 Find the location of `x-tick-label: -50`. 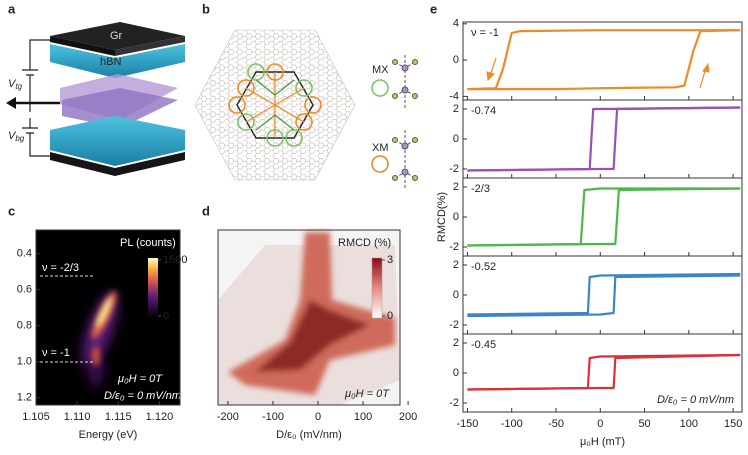

x-tick-label: -50 is located at coordinates (556, 424).